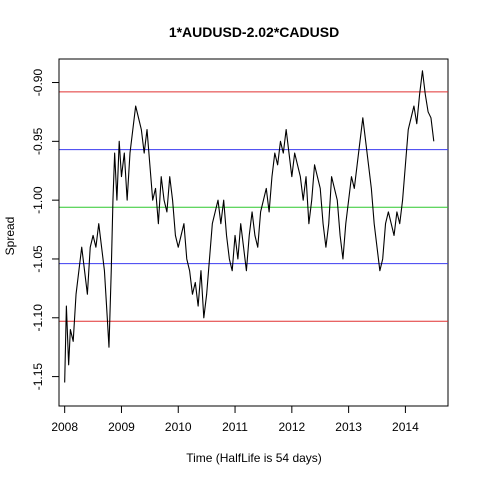 This screenshot has width=480, height=480. I want to click on y-tick-label: -0.95, so click(38, 141).